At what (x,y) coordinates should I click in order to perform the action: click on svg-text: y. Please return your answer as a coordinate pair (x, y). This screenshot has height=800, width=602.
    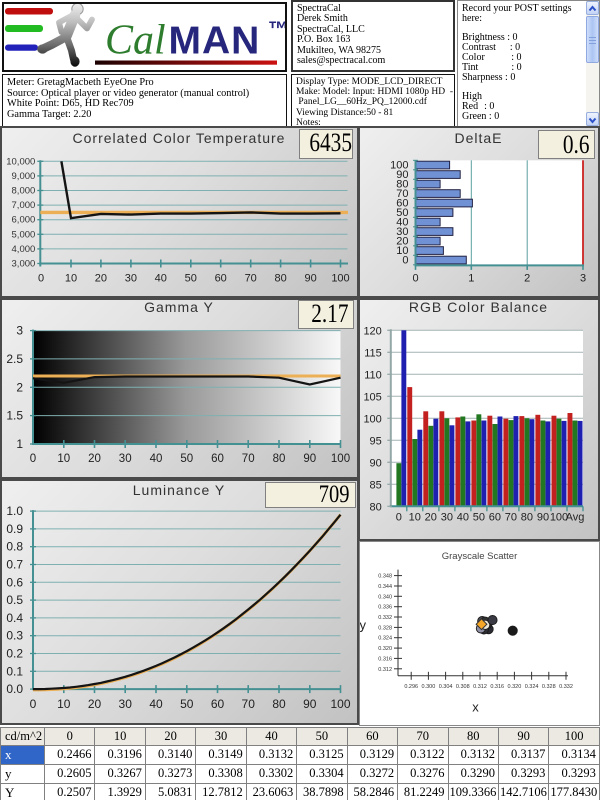
    Looking at the image, I should click on (363, 625).